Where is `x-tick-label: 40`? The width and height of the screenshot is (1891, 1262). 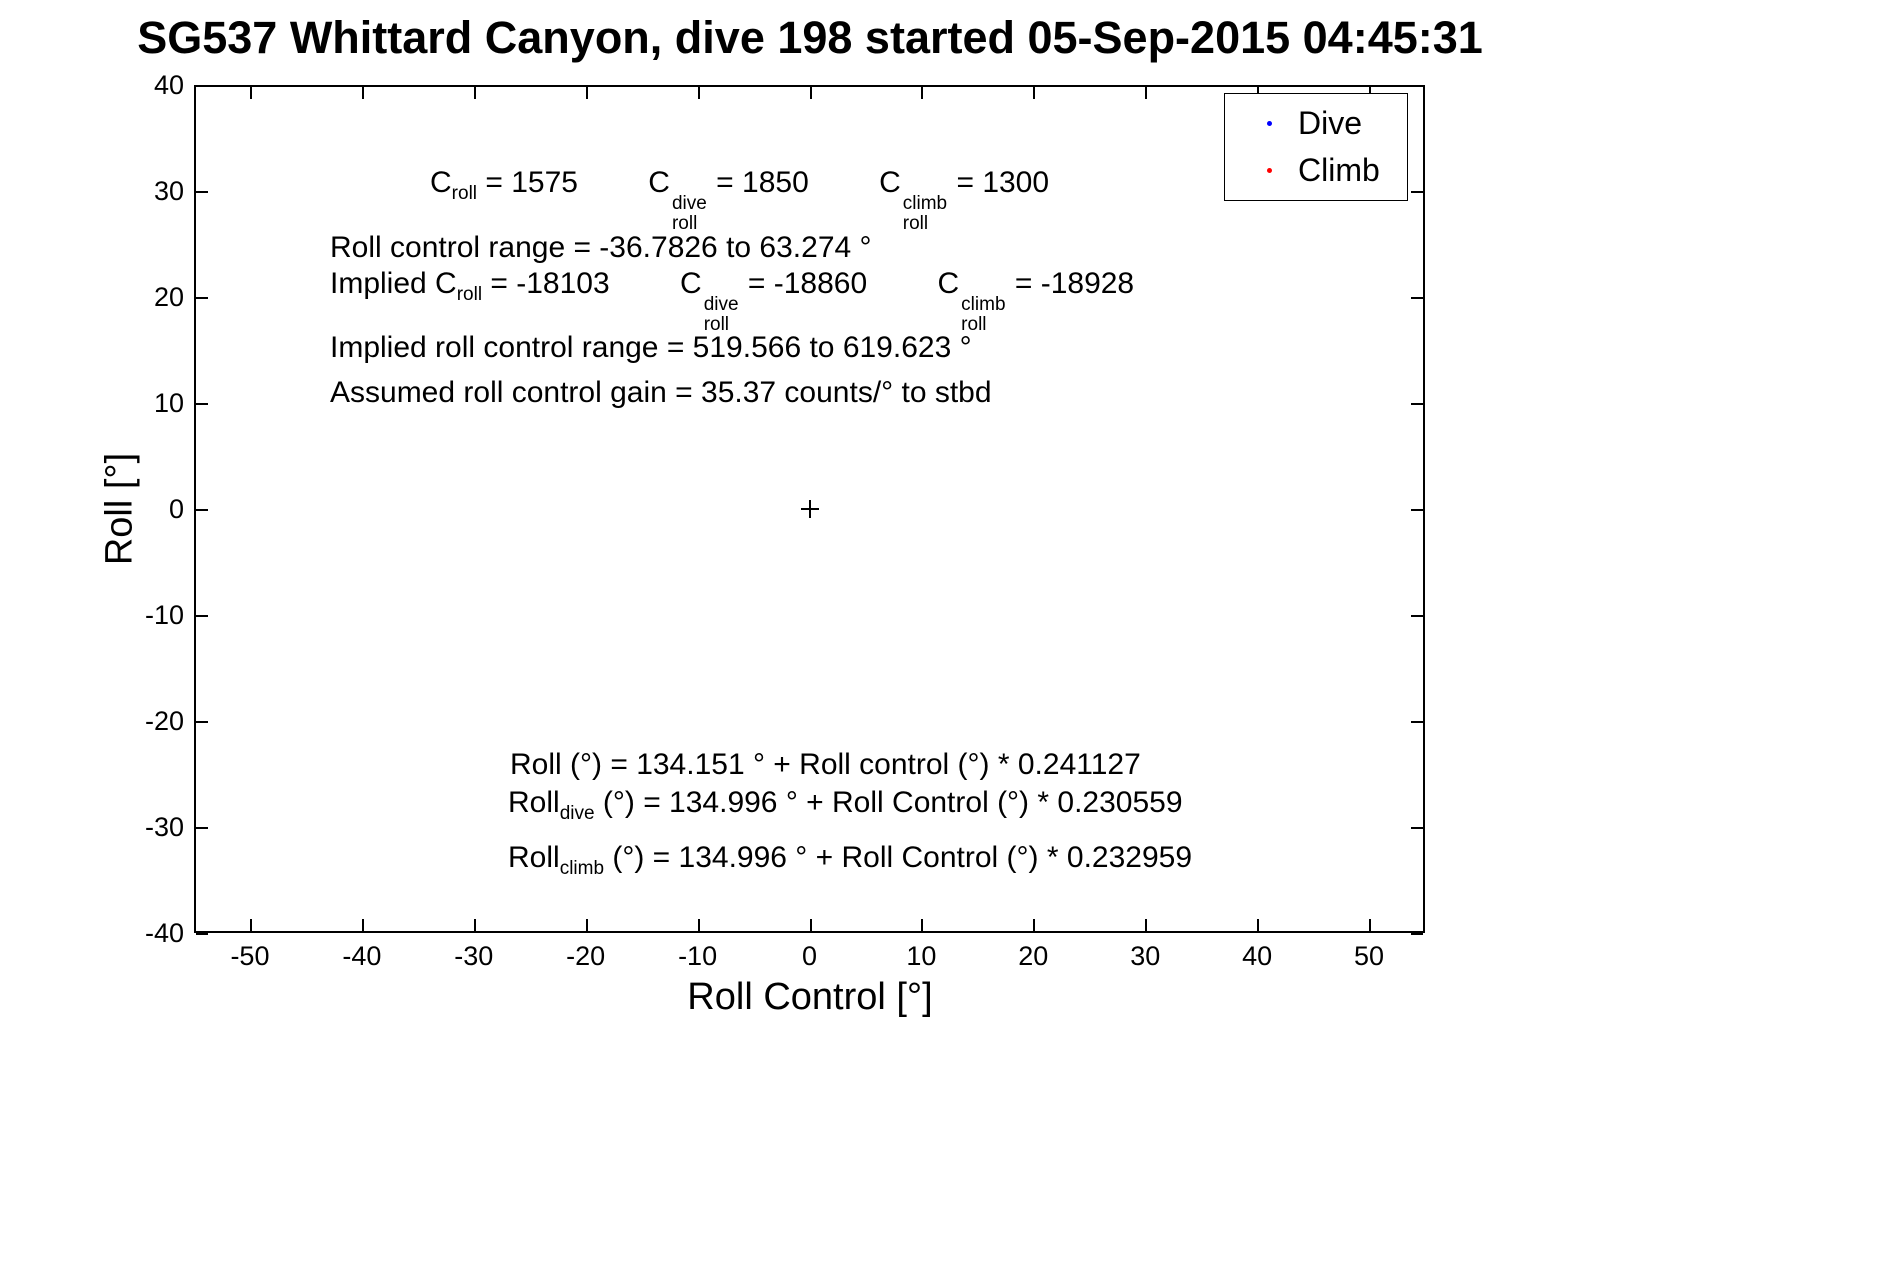
x-tick-label: 40 is located at coordinates (1257, 956).